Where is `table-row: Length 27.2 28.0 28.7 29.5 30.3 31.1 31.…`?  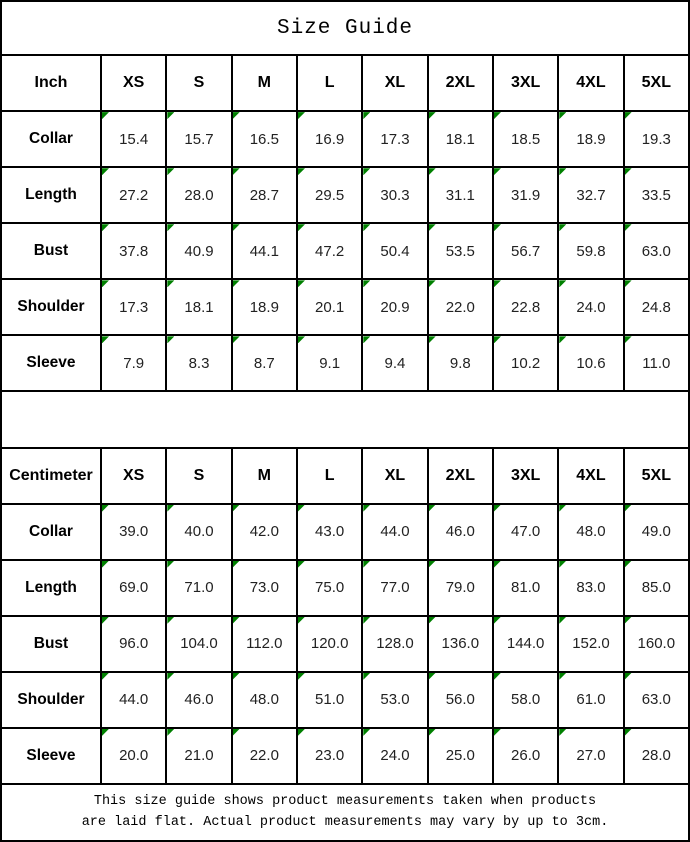
table-row: Length 27.2 28.0 28.7 29.5 30.3 31.1 31.… is located at coordinates (345, 195).